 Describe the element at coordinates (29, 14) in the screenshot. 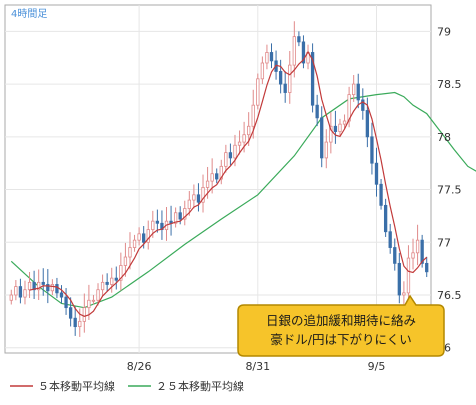

I see `timeframe-label: 4時間足` at that location.